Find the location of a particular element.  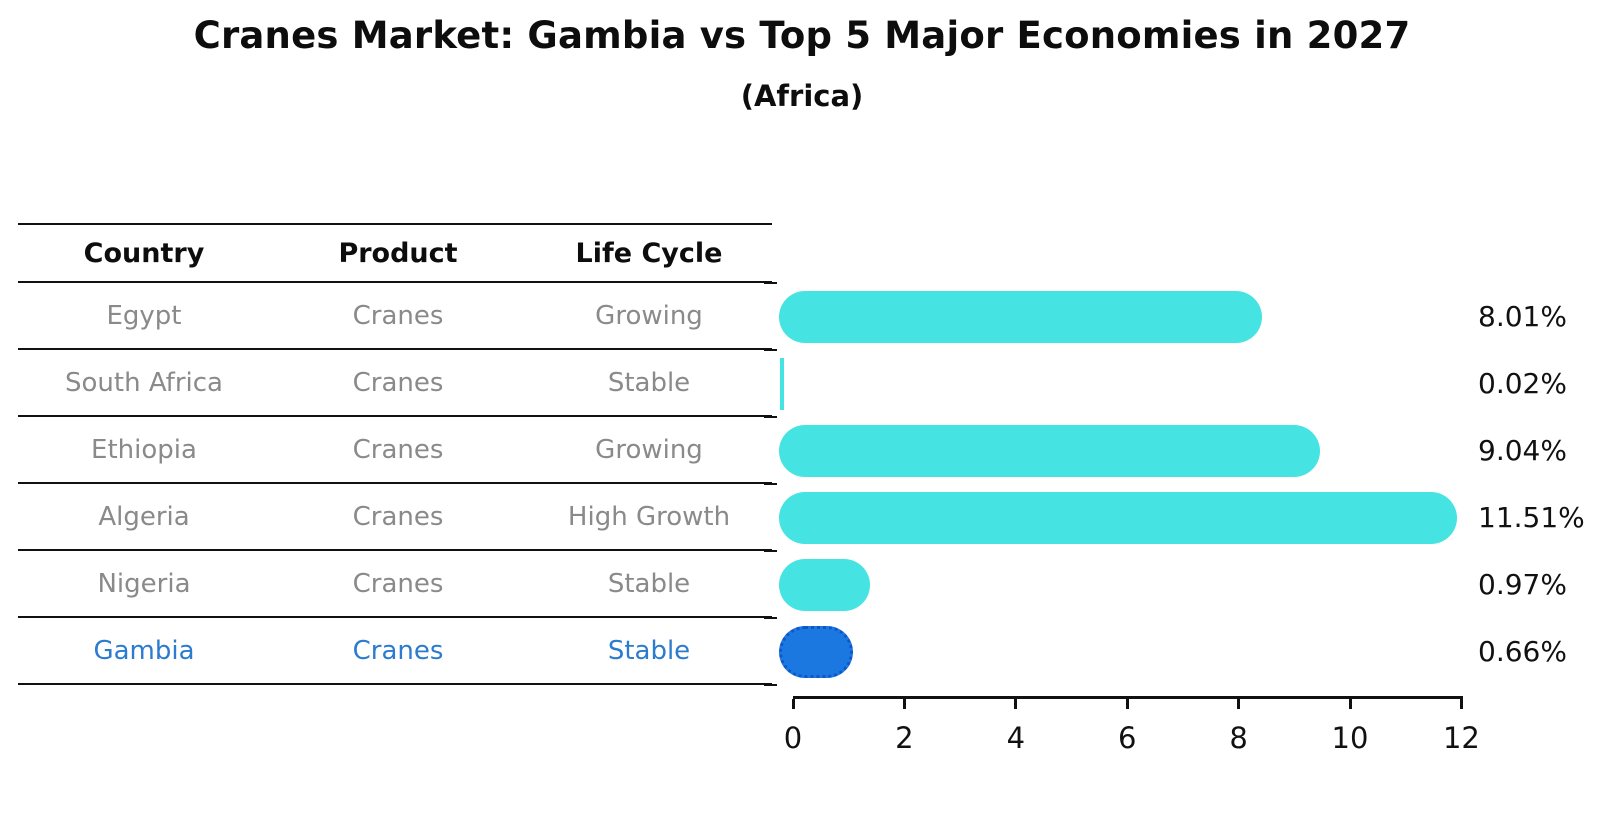

bar-row: 8.01% is located at coordinates (1191, 316).